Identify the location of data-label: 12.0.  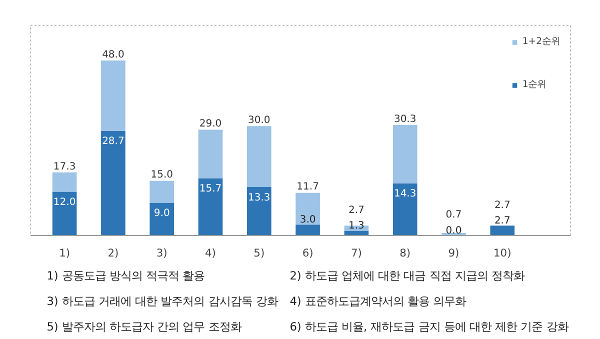
(64, 202).